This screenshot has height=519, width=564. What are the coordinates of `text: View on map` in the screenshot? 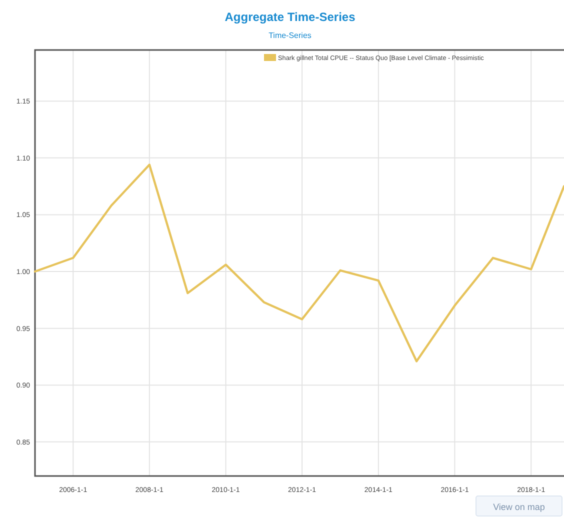 It's located at (519, 507).